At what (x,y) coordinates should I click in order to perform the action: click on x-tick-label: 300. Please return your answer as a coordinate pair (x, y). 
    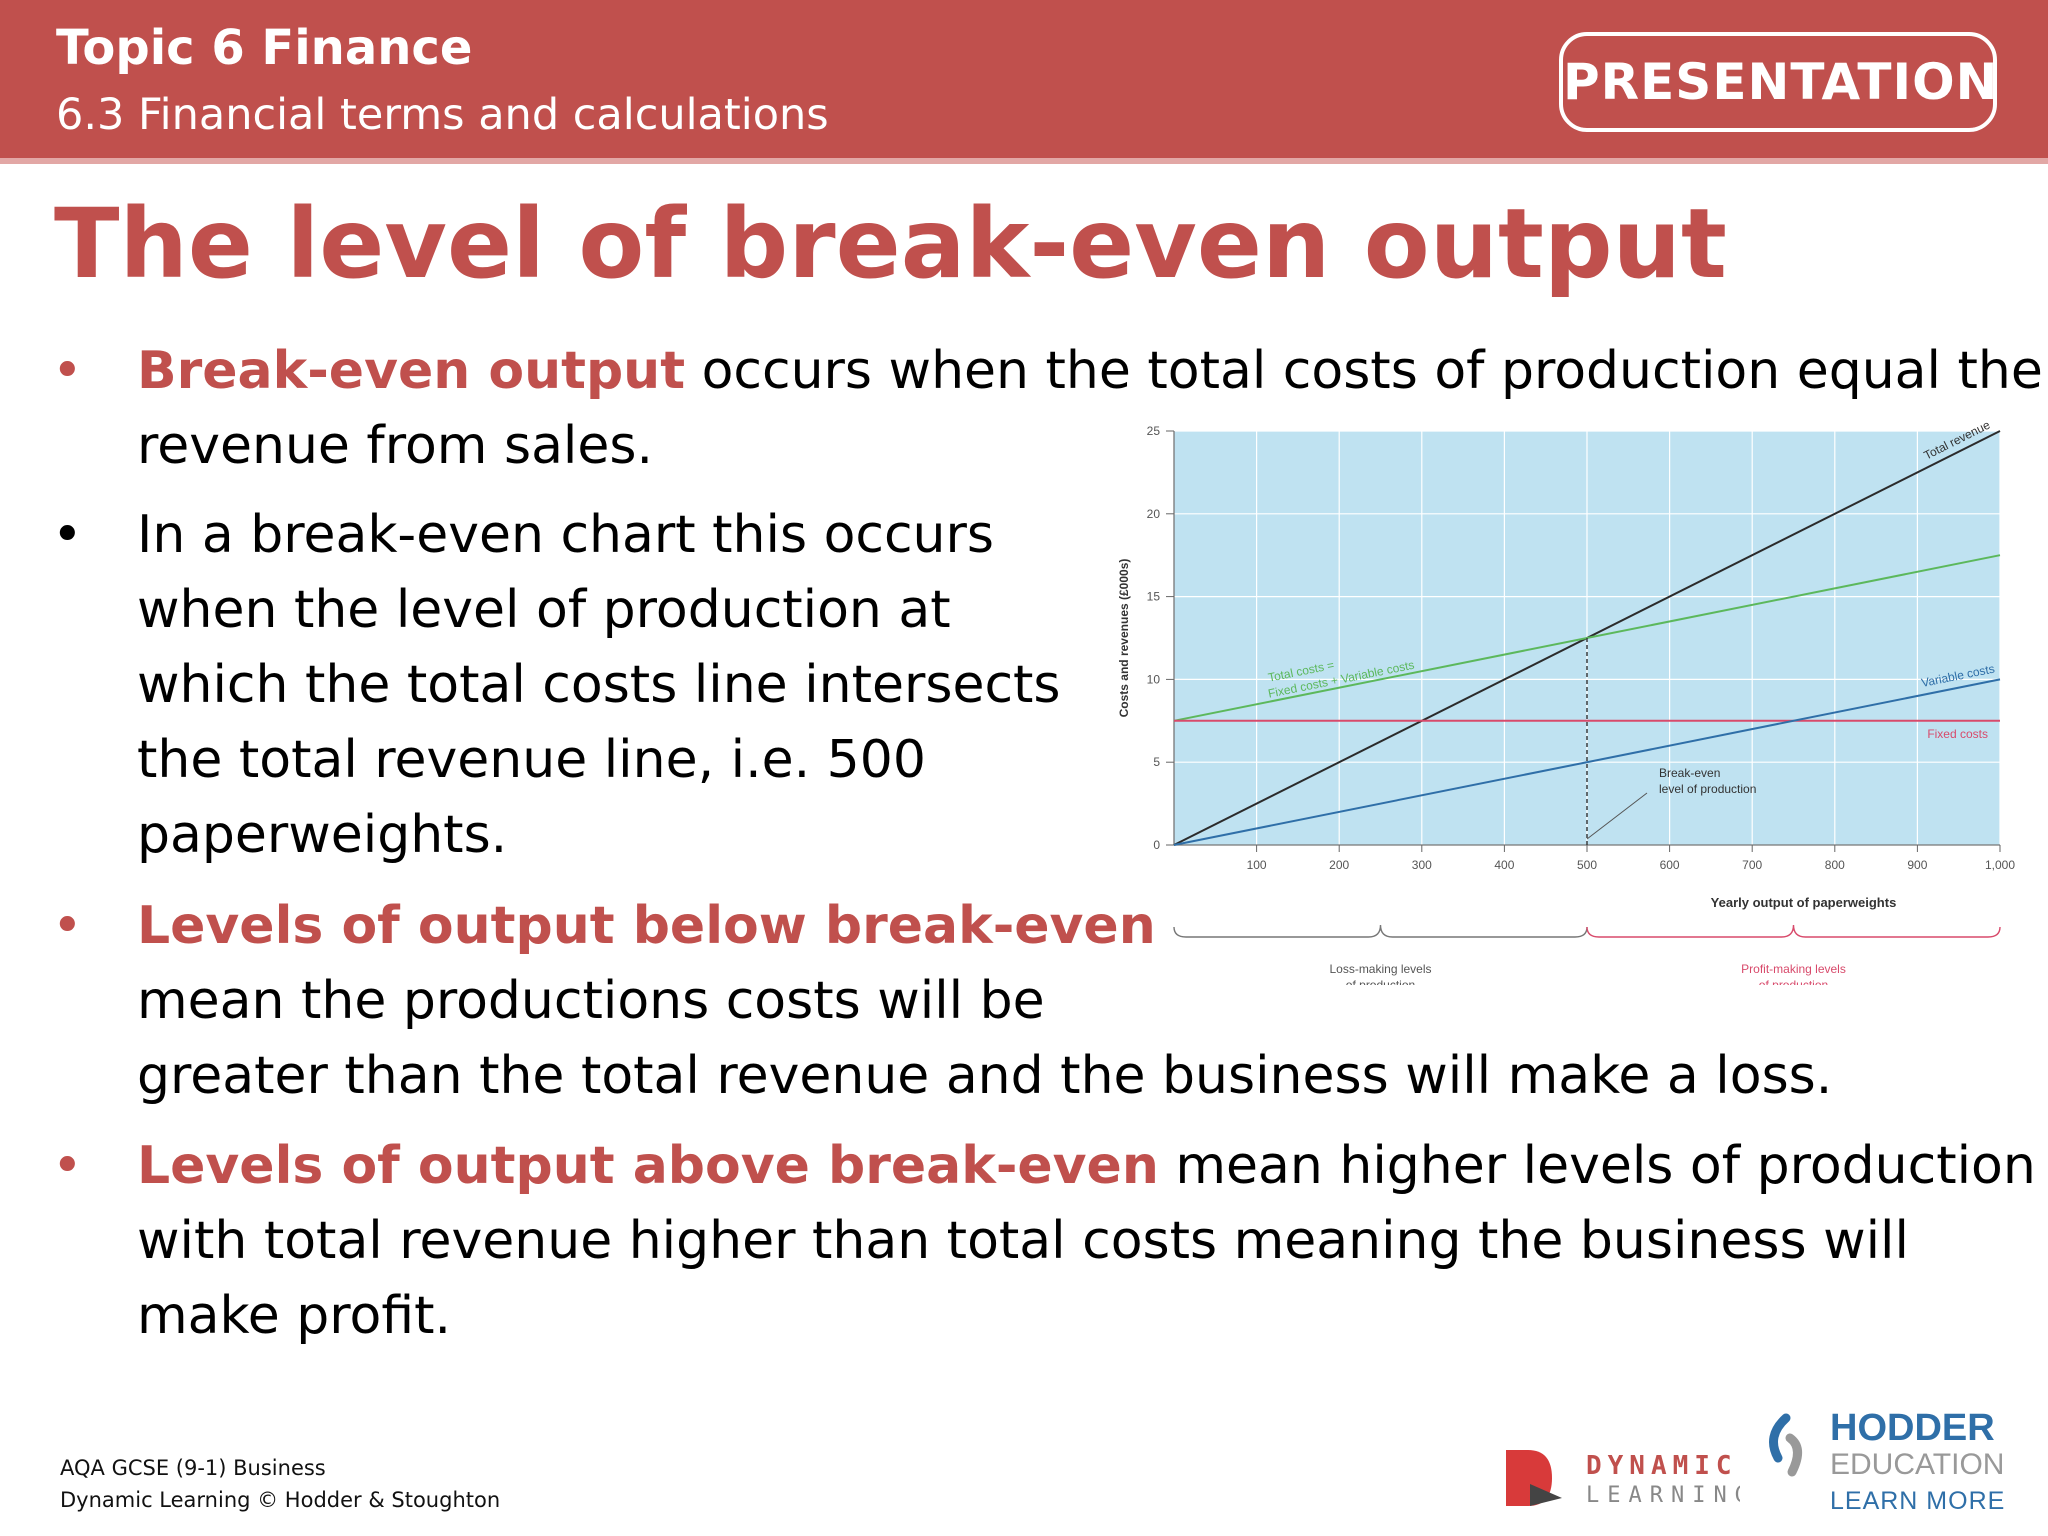
    Looking at the image, I should click on (1422, 865).